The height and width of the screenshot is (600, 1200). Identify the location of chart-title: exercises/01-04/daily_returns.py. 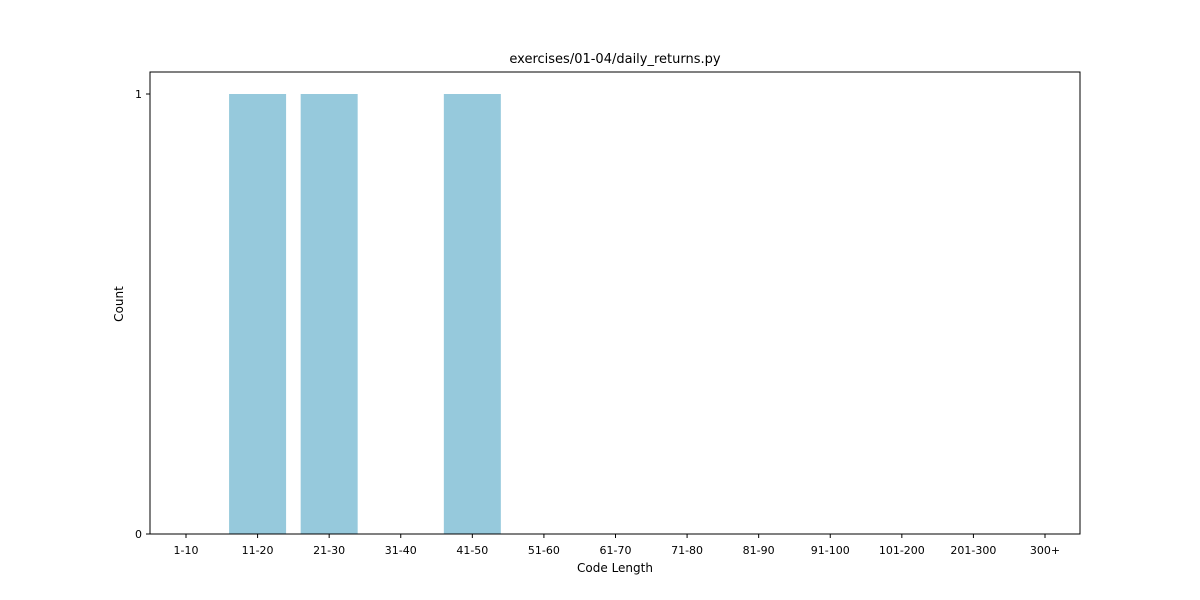
(614, 59).